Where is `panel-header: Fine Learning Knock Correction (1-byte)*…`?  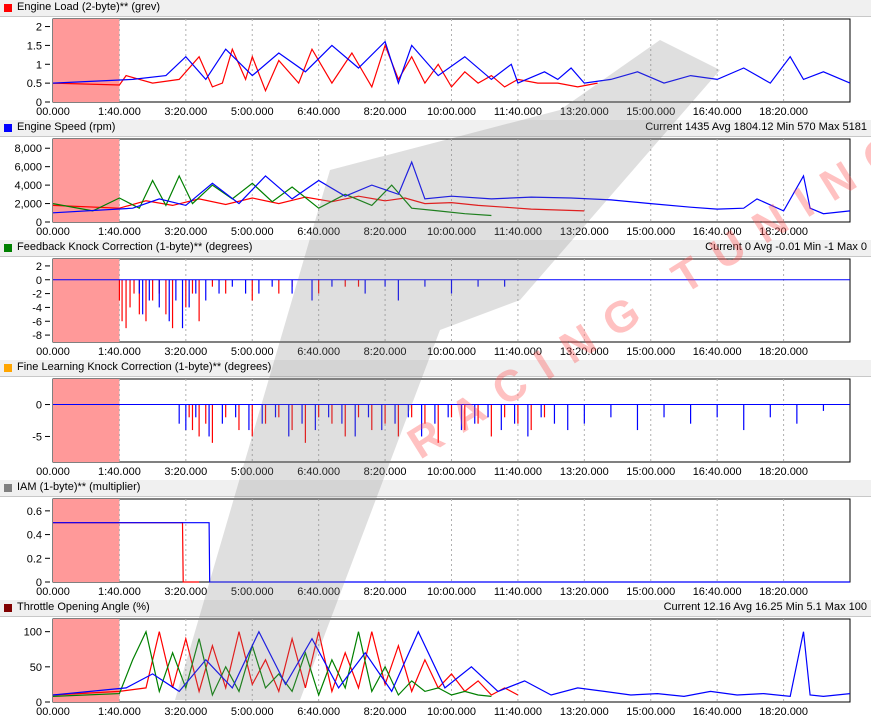
panel-header: Fine Learning Knock Correction (1-byte)*… is located at coordinates (435, 368).